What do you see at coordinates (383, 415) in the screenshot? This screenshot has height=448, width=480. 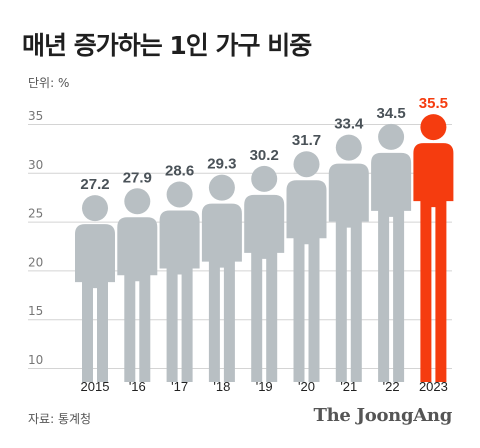 I see `publisher-logo: The JoongAng` at bounding box center [383, 415].